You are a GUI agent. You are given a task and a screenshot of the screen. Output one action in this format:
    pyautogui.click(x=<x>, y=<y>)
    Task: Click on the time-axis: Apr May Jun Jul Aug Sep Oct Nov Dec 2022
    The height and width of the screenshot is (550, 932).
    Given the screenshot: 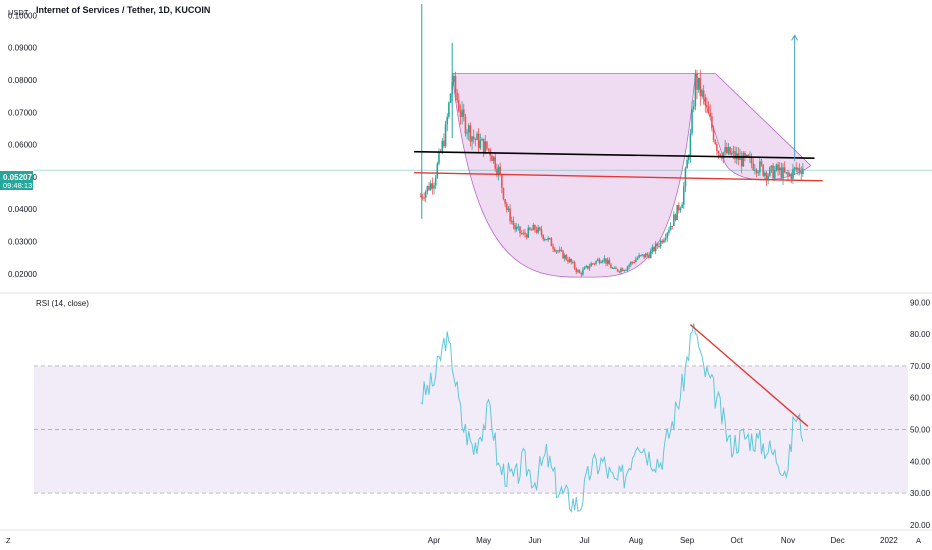 What is the action you would take?
    pyautogui.click(x=663, y=540)
    